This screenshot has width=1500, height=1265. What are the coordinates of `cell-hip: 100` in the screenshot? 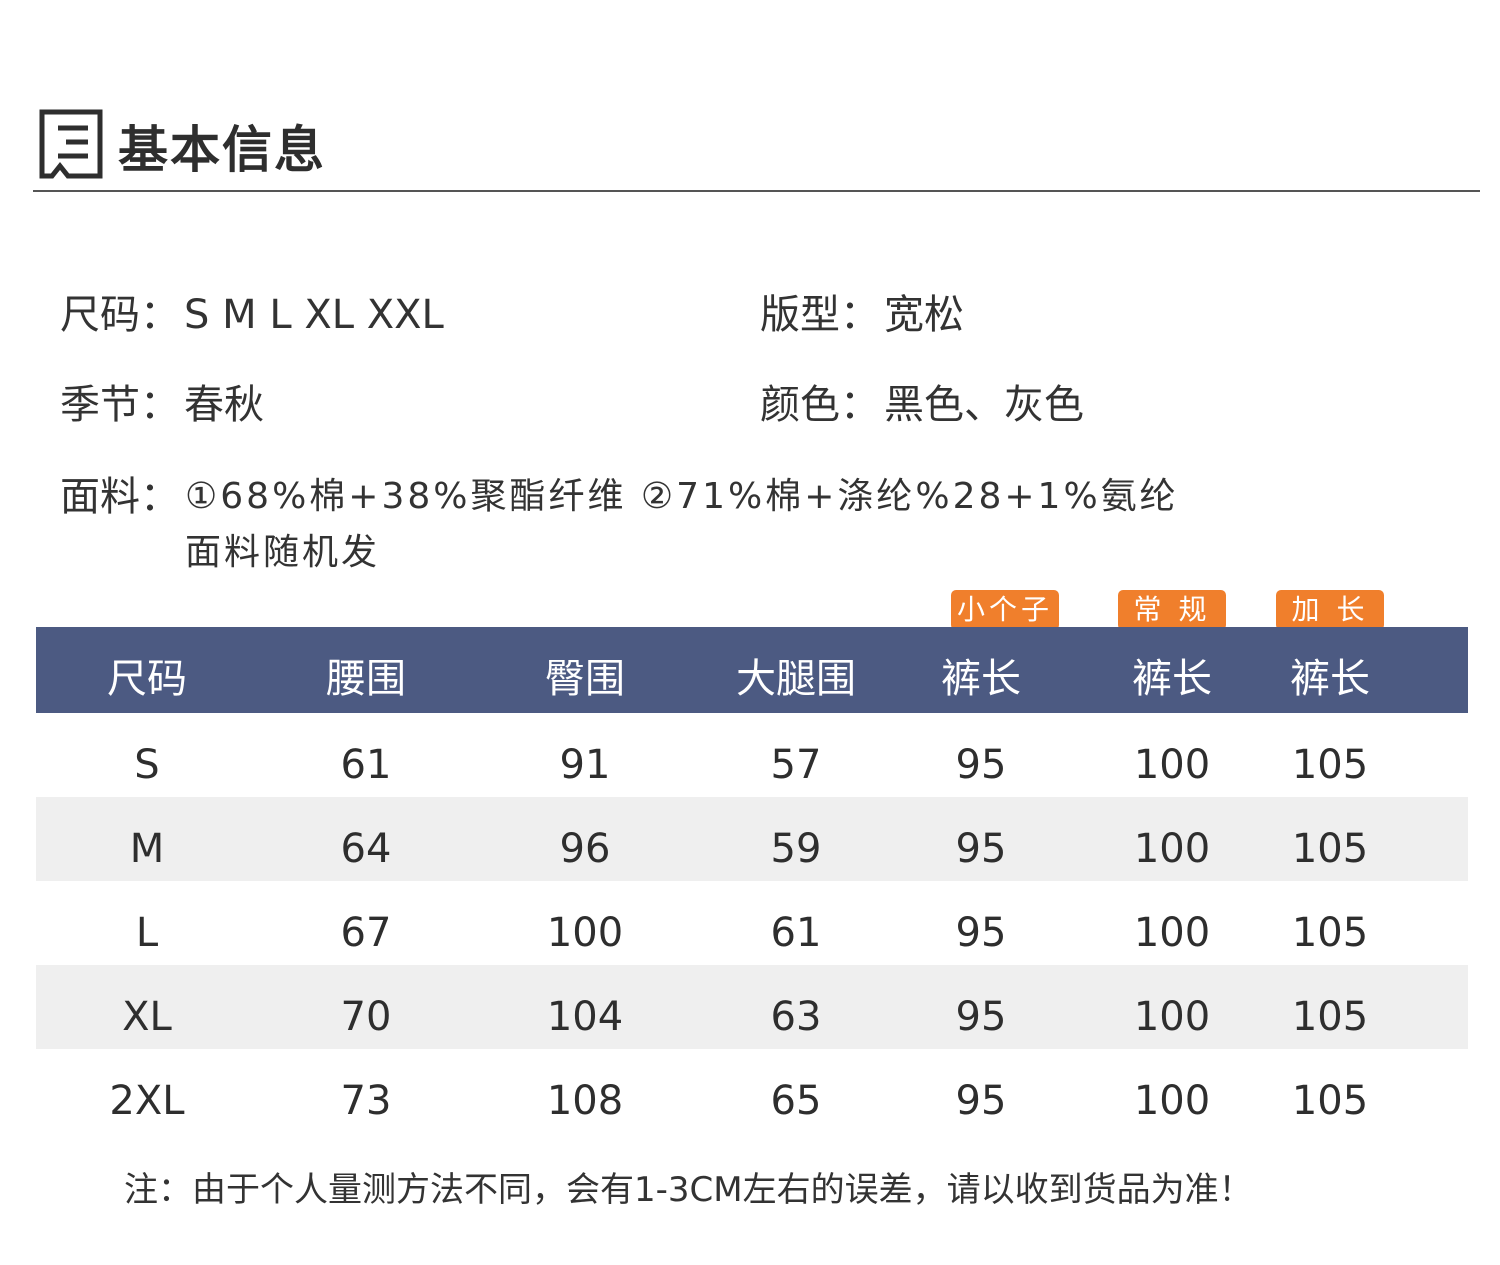 It's located at (585, 933).